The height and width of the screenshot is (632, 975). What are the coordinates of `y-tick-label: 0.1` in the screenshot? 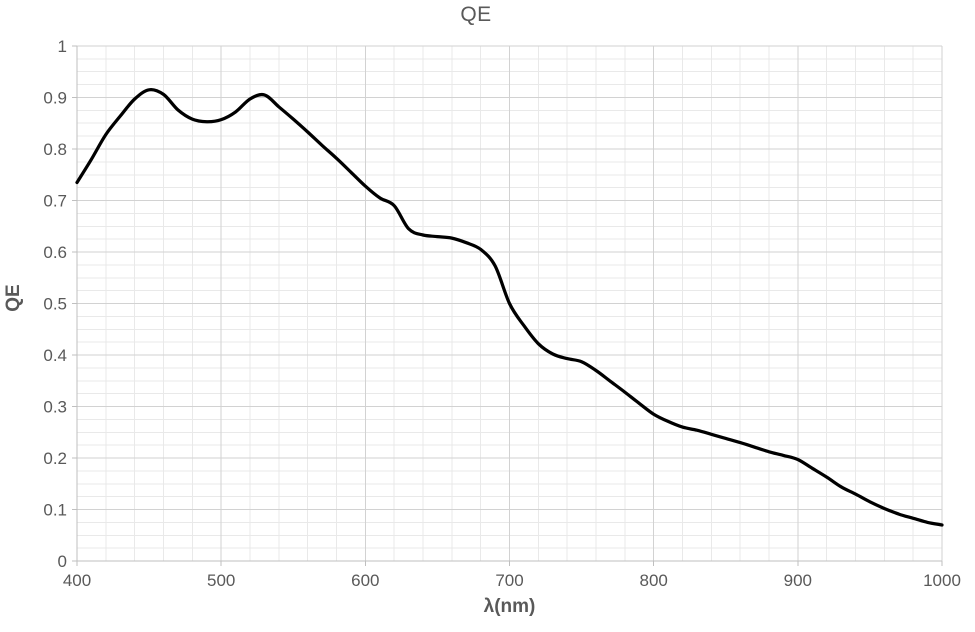 It's located at (55, 510).